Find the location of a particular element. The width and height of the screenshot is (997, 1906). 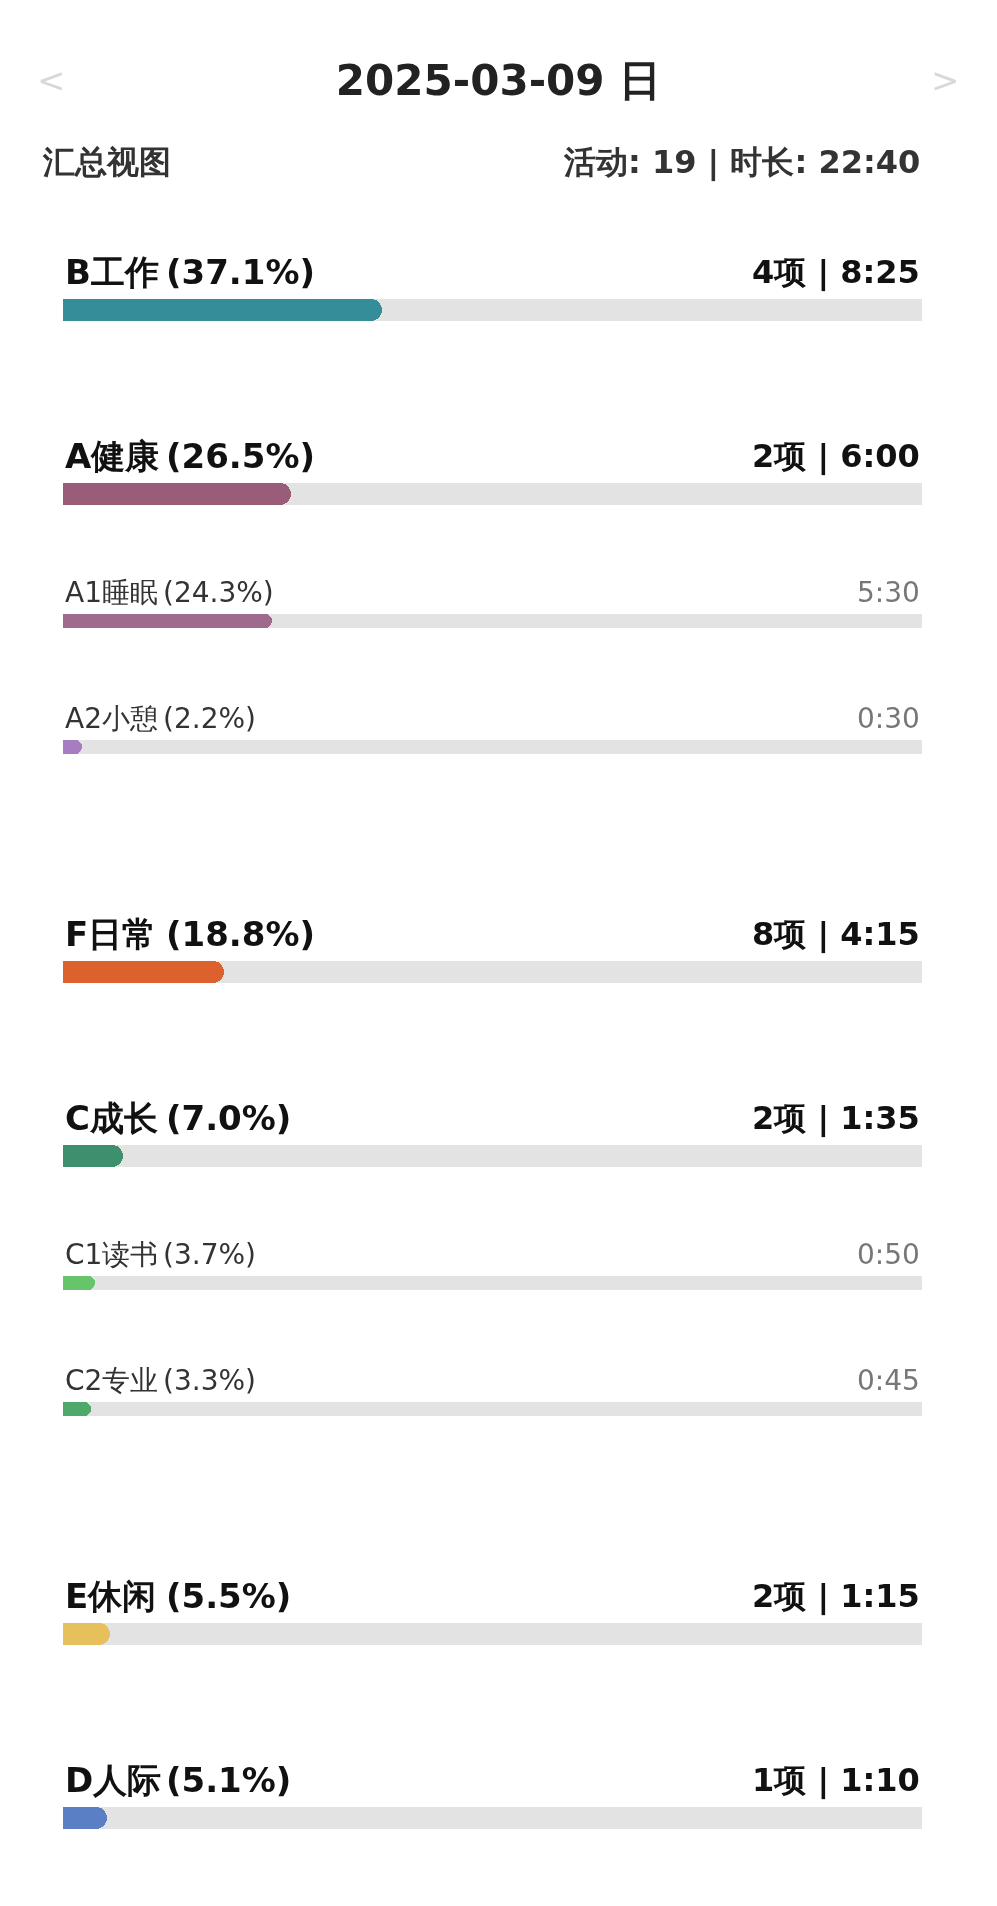

data-label: (3.3%) is located at coordinates (209, 1380).